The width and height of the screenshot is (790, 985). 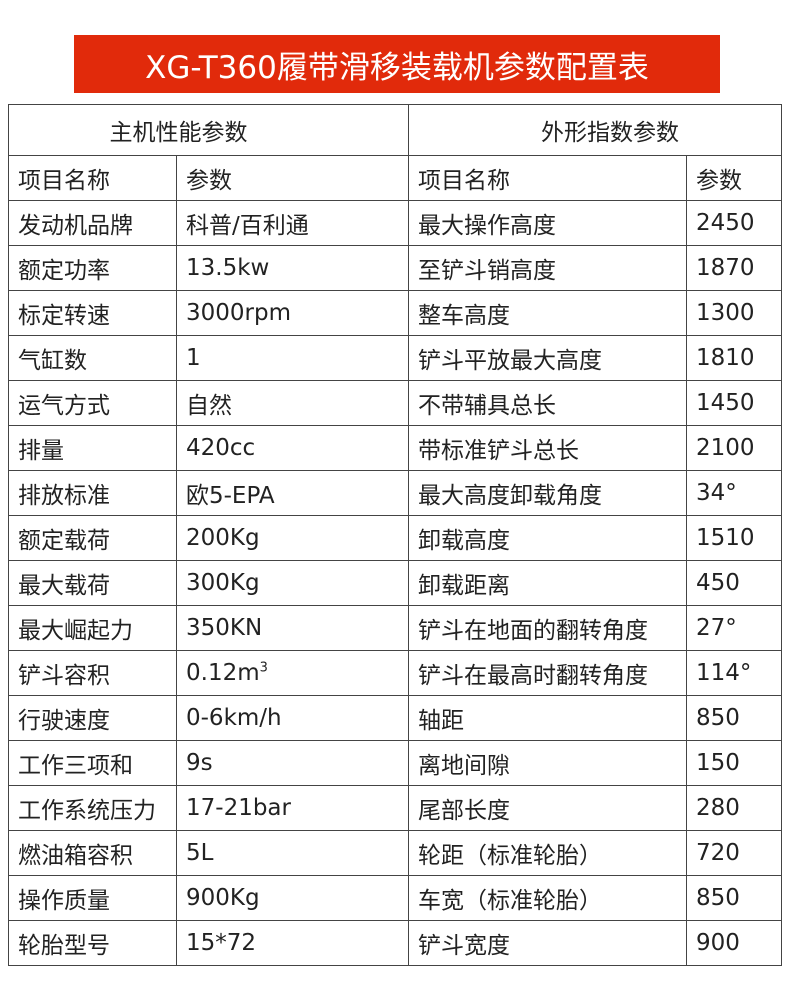 I want to click on table-row: 额定功率 13.5kw 至铲斗销高度 1870, so click(x=395, y=268).